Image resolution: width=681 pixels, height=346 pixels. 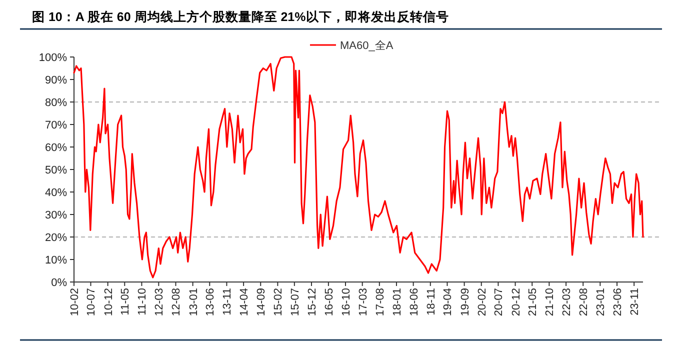 What do you see at coordinates (295, 302) in the screenshot?
I see `x-tick-label: 15-07` at bounding box center [295, 302].